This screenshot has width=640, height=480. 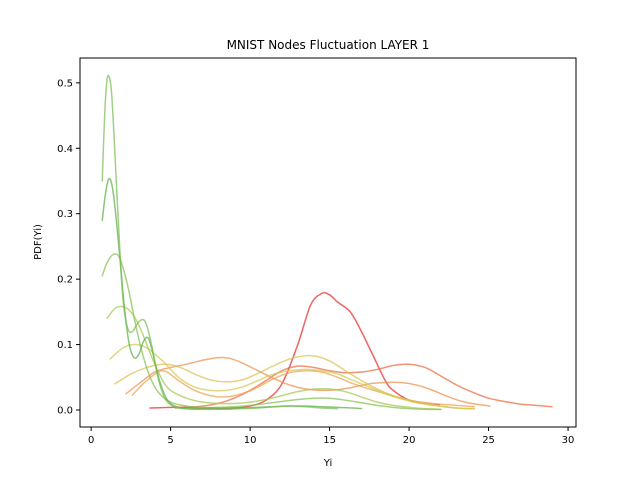 What do you see at coordinates (65, 149) in the screenshot?
I see `y-tick-label: 0.4` at bounding box center [65, 149].